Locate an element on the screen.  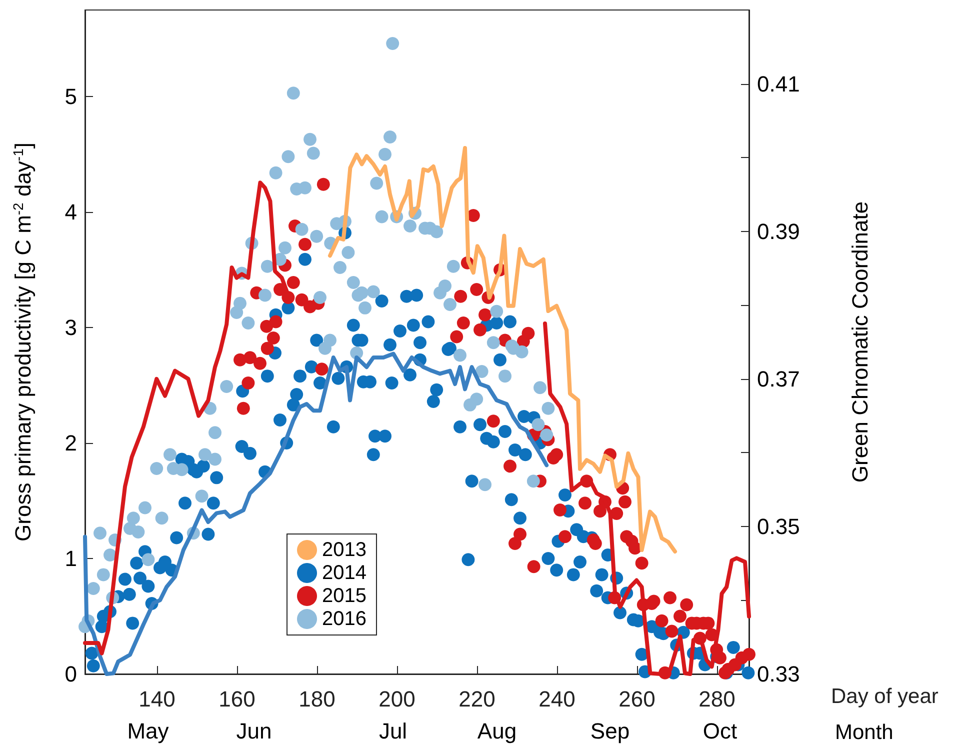
x-tick-label: 220 is located at coordinates (477, 699).